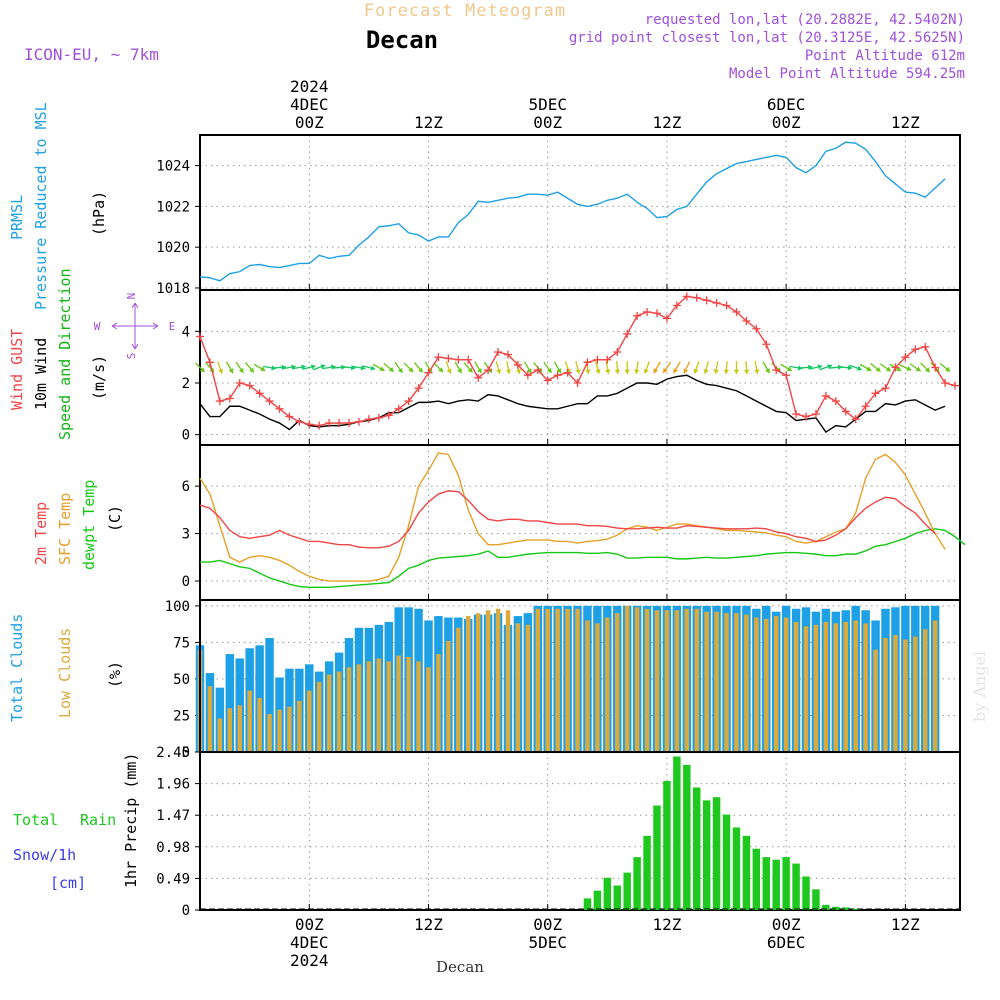  I want to click on direction-label: Speed and Direction, so click(65, 354).